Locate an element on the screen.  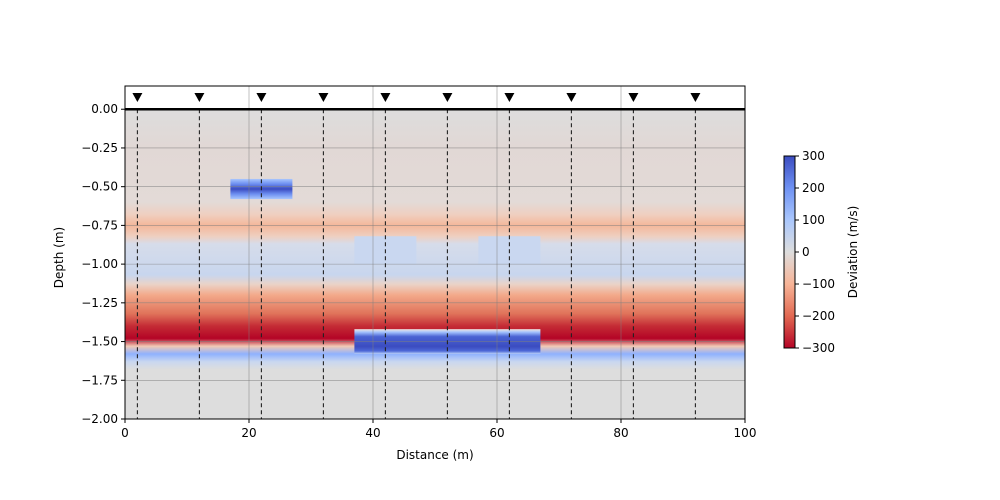
x-axis: 0 20 40 60 80 100 is located at coordinates (438, 429).